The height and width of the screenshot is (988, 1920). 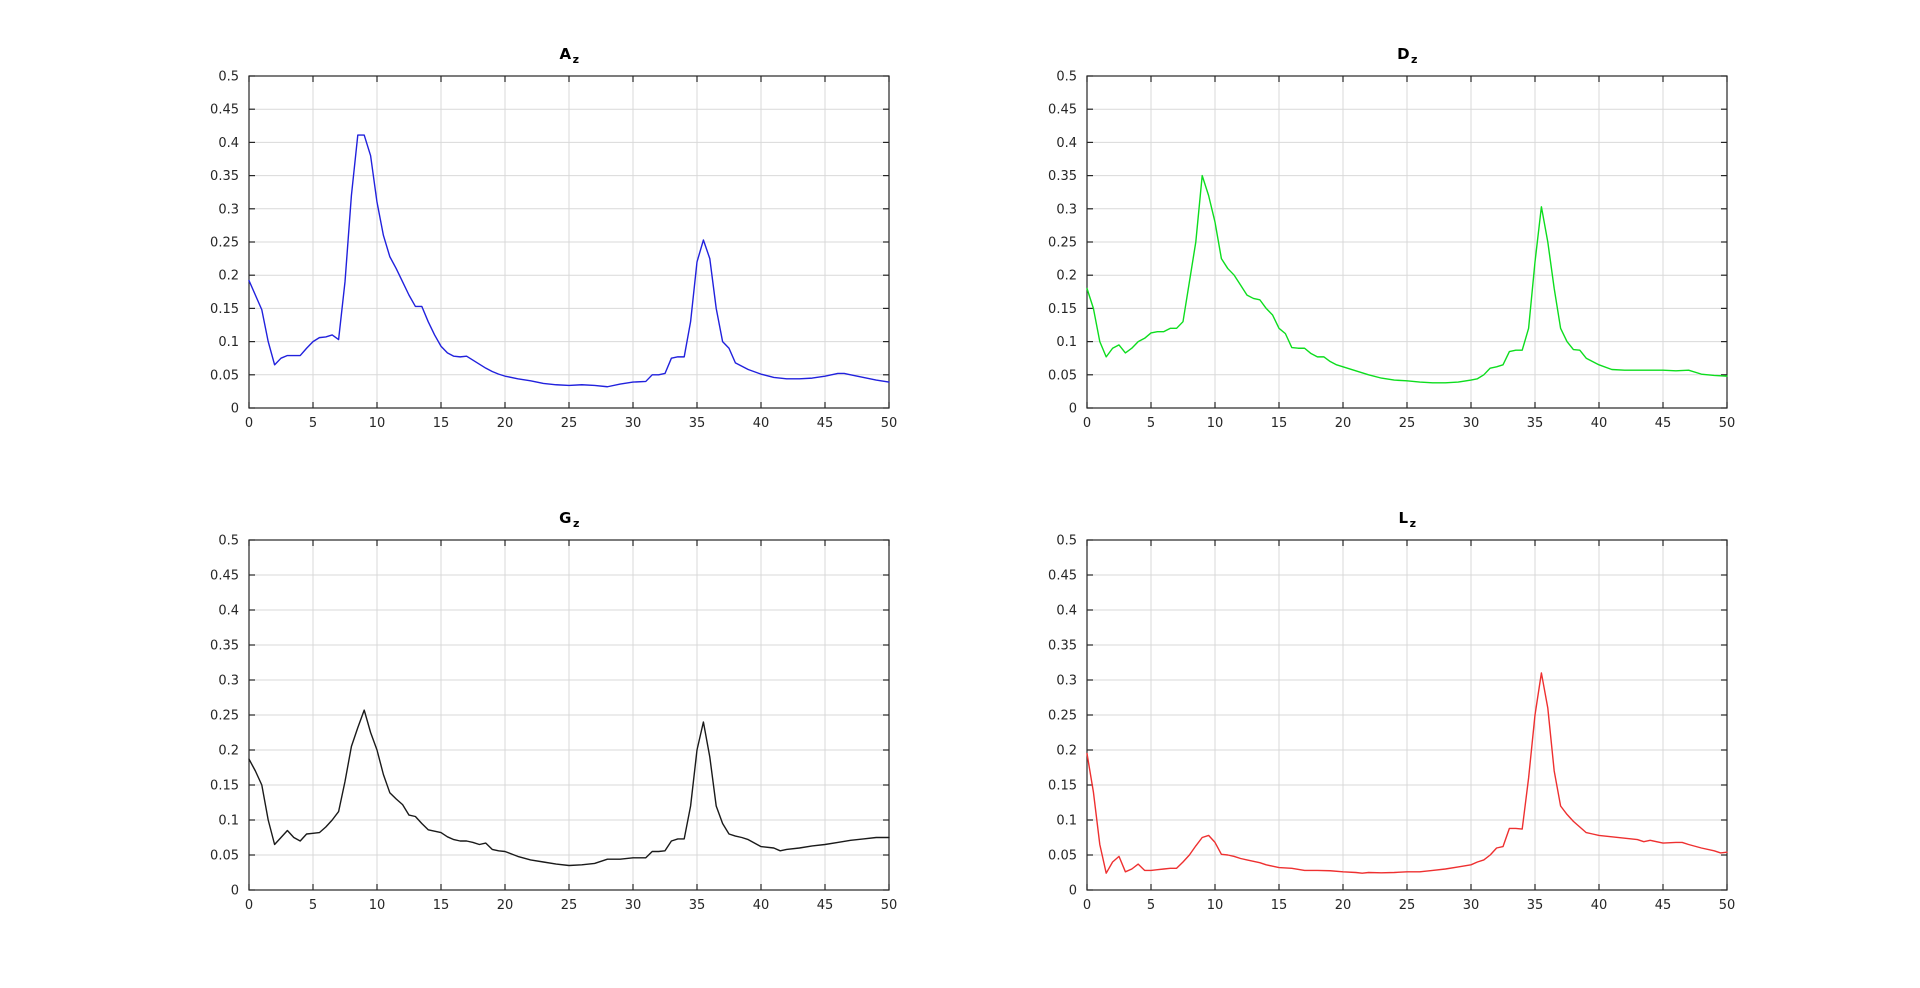 I want to click on dz-title: Dz, so click(x=1407, y=55).